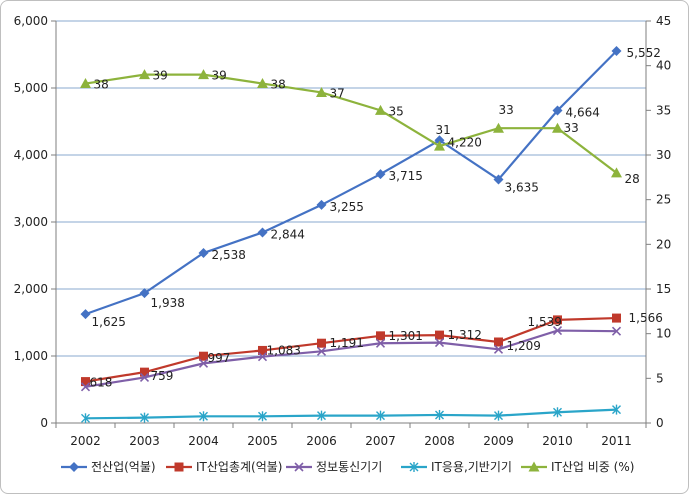  What do you see at coordinates (632, 179) in the screenshot?
I see `data-label: 28` at bounding box center [632, 179].